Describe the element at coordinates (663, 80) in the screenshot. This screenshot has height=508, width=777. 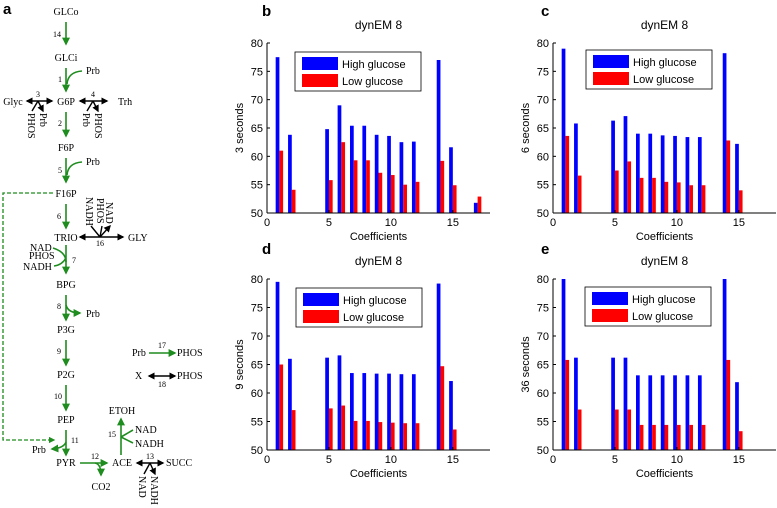
I see `legend-label-low-glucose: Low glucose` at that location.